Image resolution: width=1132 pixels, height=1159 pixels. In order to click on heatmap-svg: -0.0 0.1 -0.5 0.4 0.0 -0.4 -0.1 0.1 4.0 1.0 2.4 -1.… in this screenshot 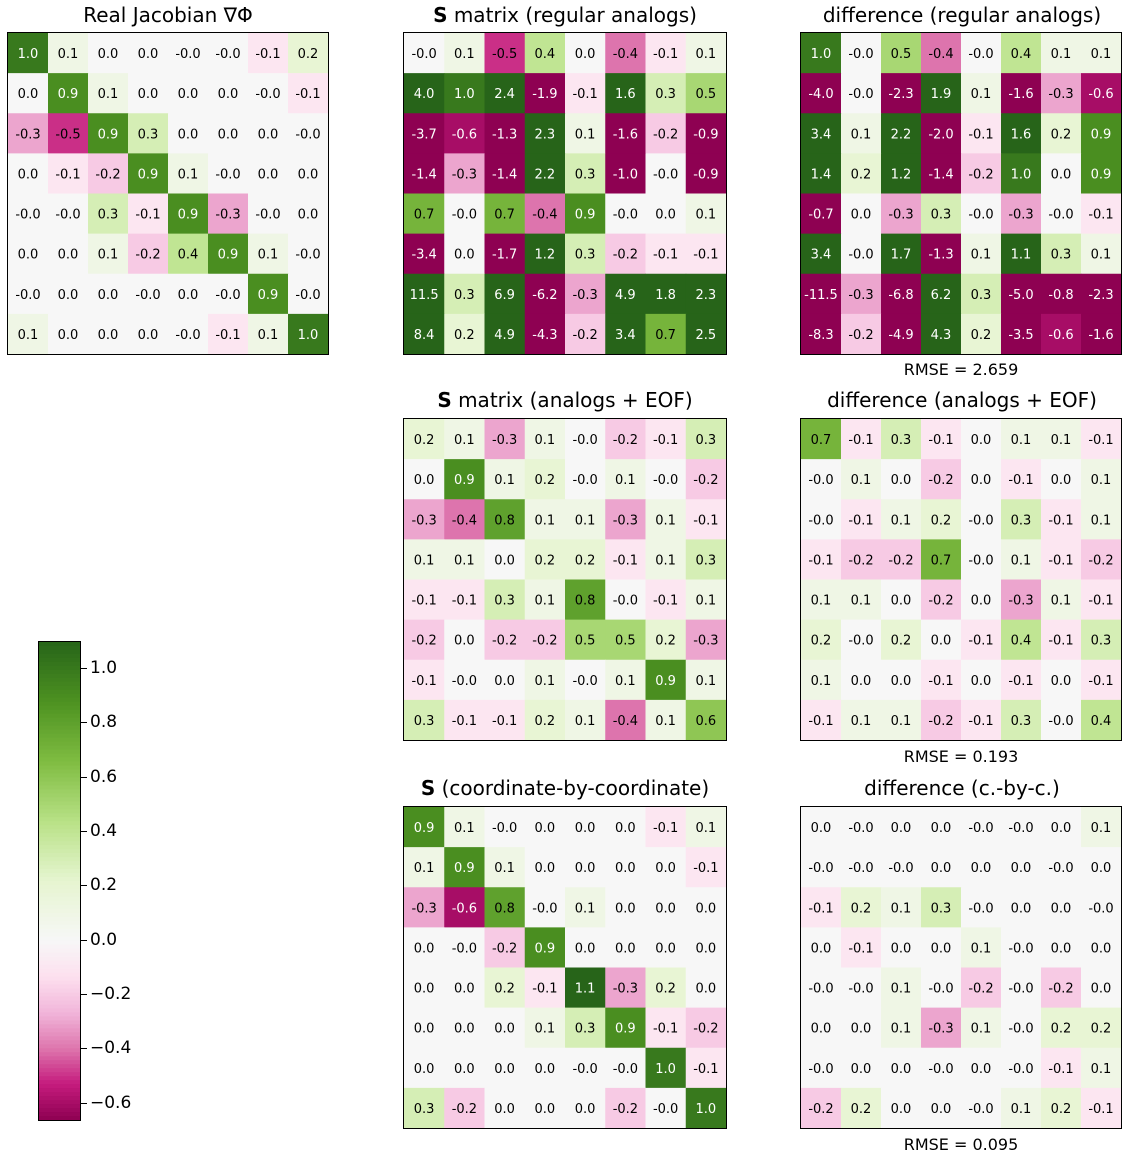, I will do `click(565, 193)`.